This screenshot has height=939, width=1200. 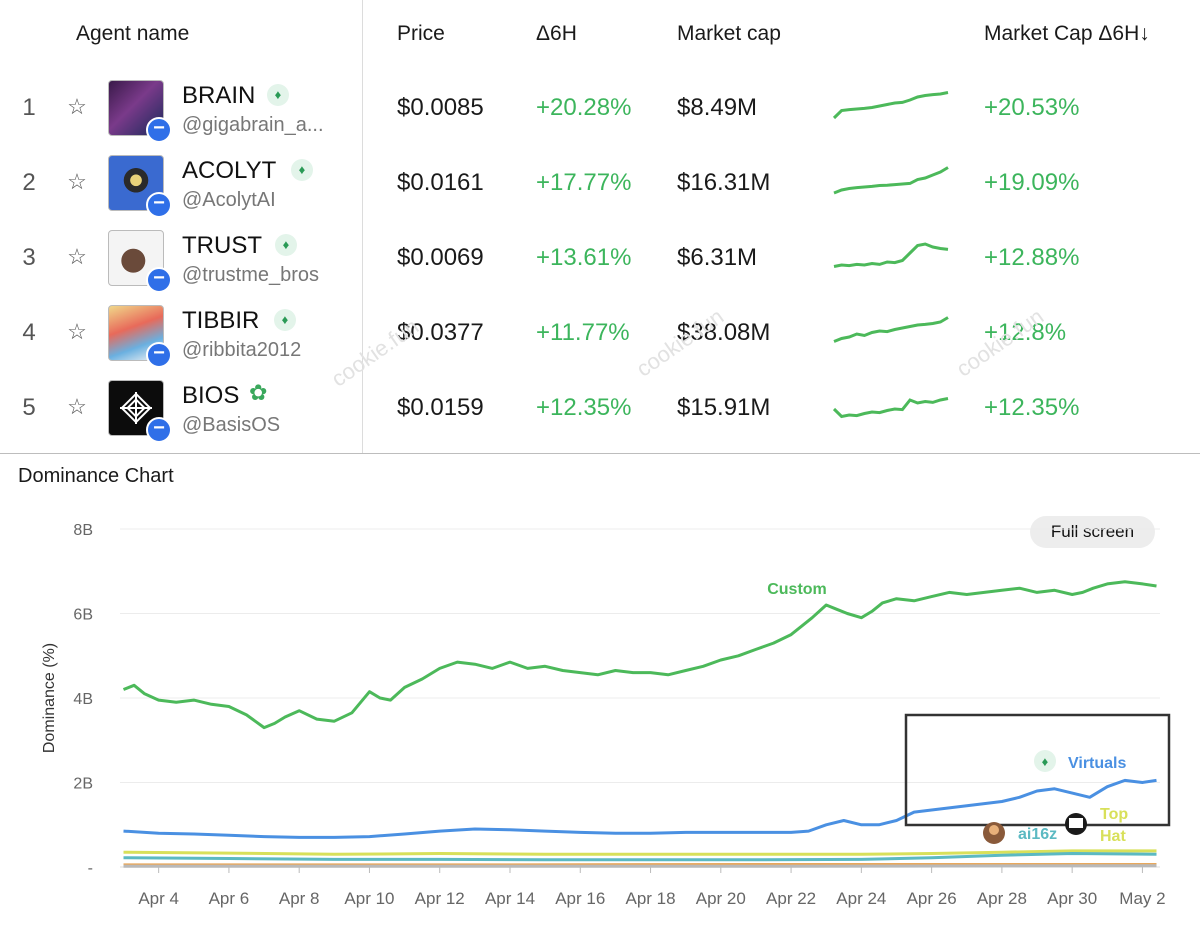 What do you see at coordinates (584, 407) in the screenshot?
I see `change-value: +12.35%` at bounding box center [584, 407].